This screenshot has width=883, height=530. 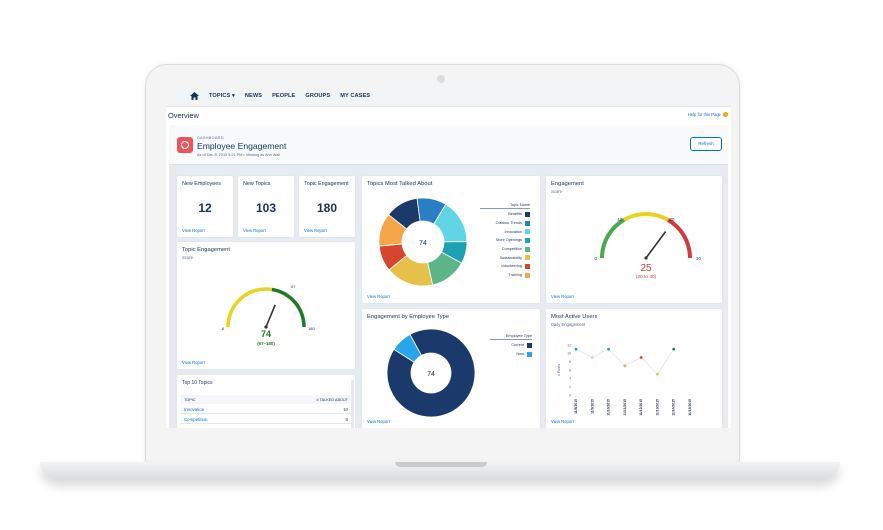 I want to click on nav-groups: GROUPS, so click(x=318, y=96).